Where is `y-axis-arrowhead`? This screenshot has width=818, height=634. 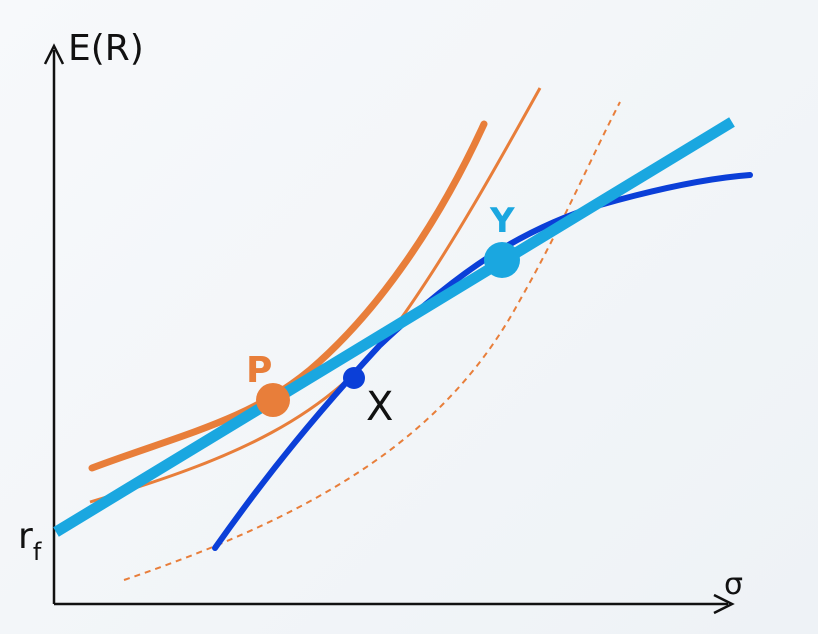
y-axis-arrowhead is located at coordinates (54, 54).